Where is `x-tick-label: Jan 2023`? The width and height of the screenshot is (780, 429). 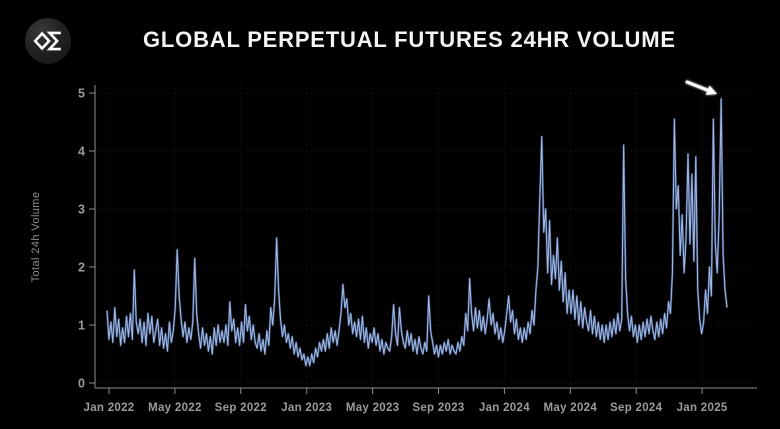 x-tick-label: Jan 2023 is located at coordinates (306, 408).